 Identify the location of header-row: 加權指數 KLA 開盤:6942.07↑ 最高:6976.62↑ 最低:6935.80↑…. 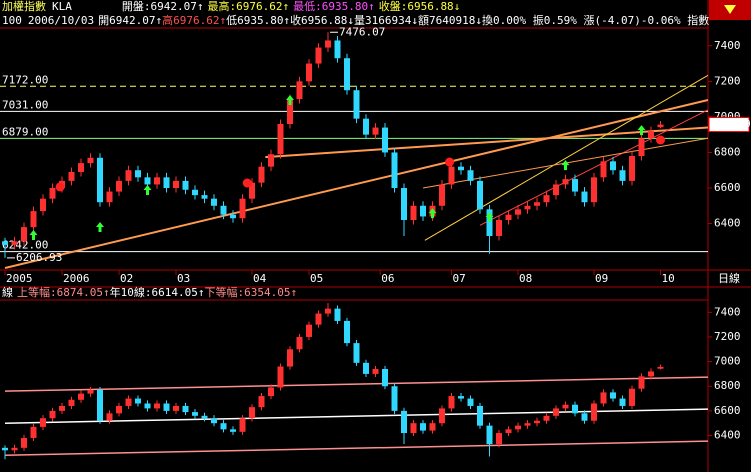
(231, 6).